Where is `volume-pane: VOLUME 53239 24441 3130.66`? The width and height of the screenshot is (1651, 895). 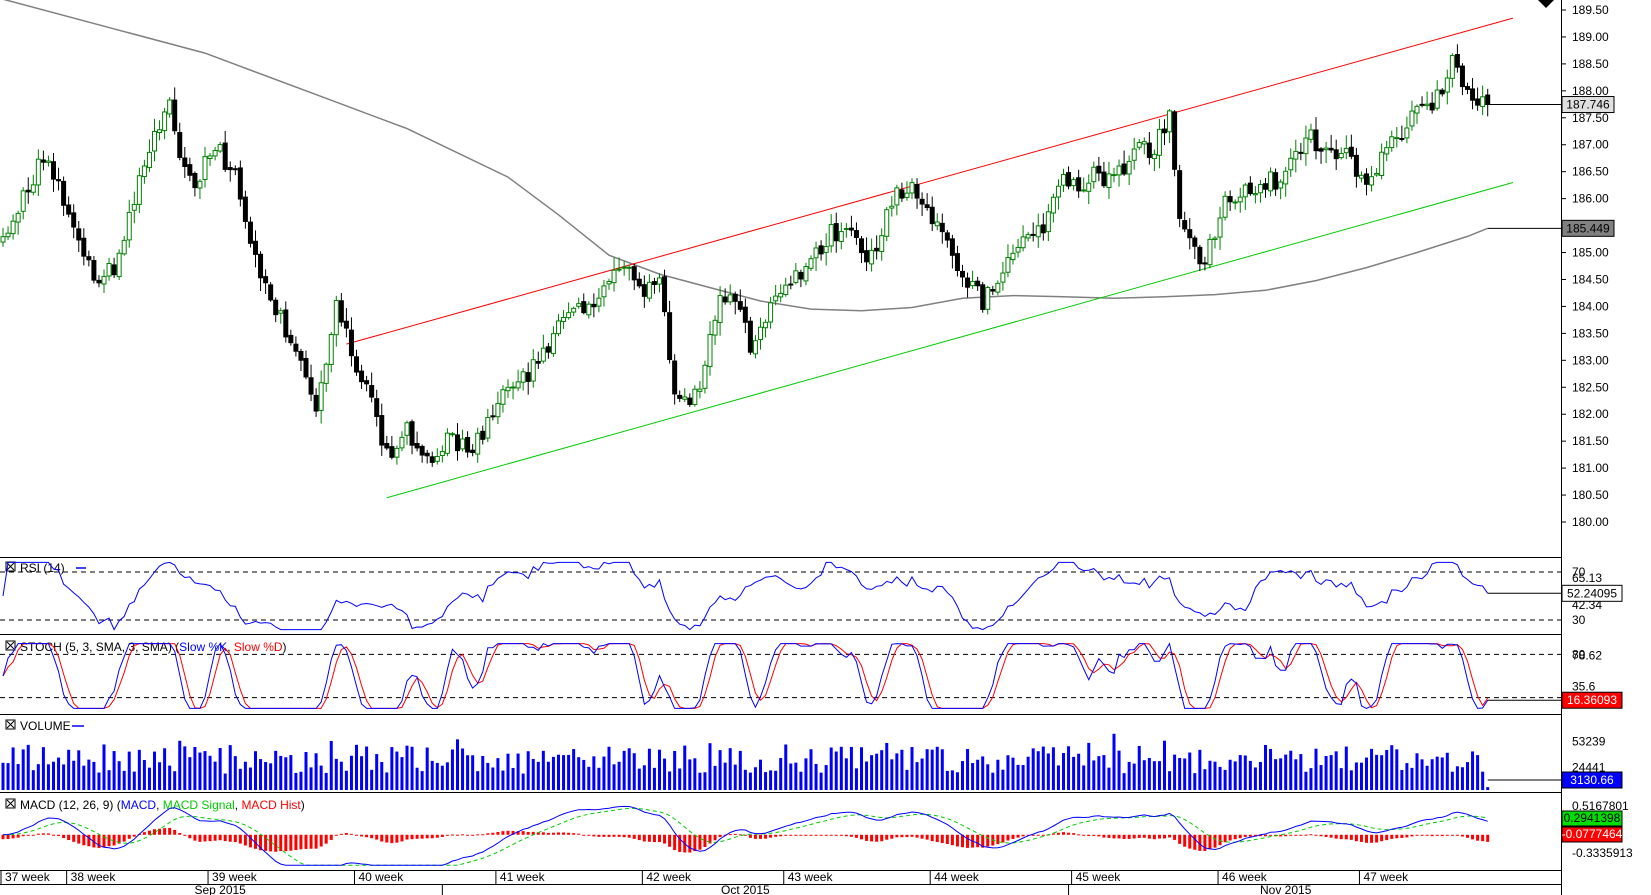 volume-pane: VOLUME 53239 24441 3130.66 is located at coordinates (812, 754).